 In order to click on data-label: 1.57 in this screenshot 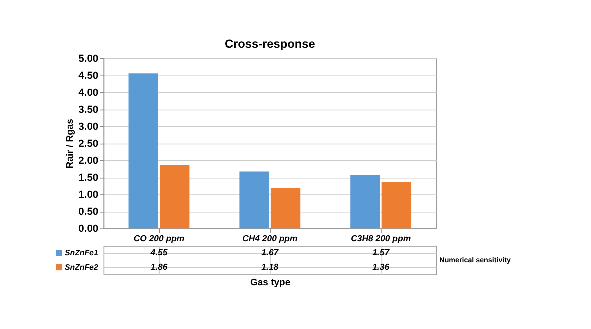, I will do `click(381, 253)`.